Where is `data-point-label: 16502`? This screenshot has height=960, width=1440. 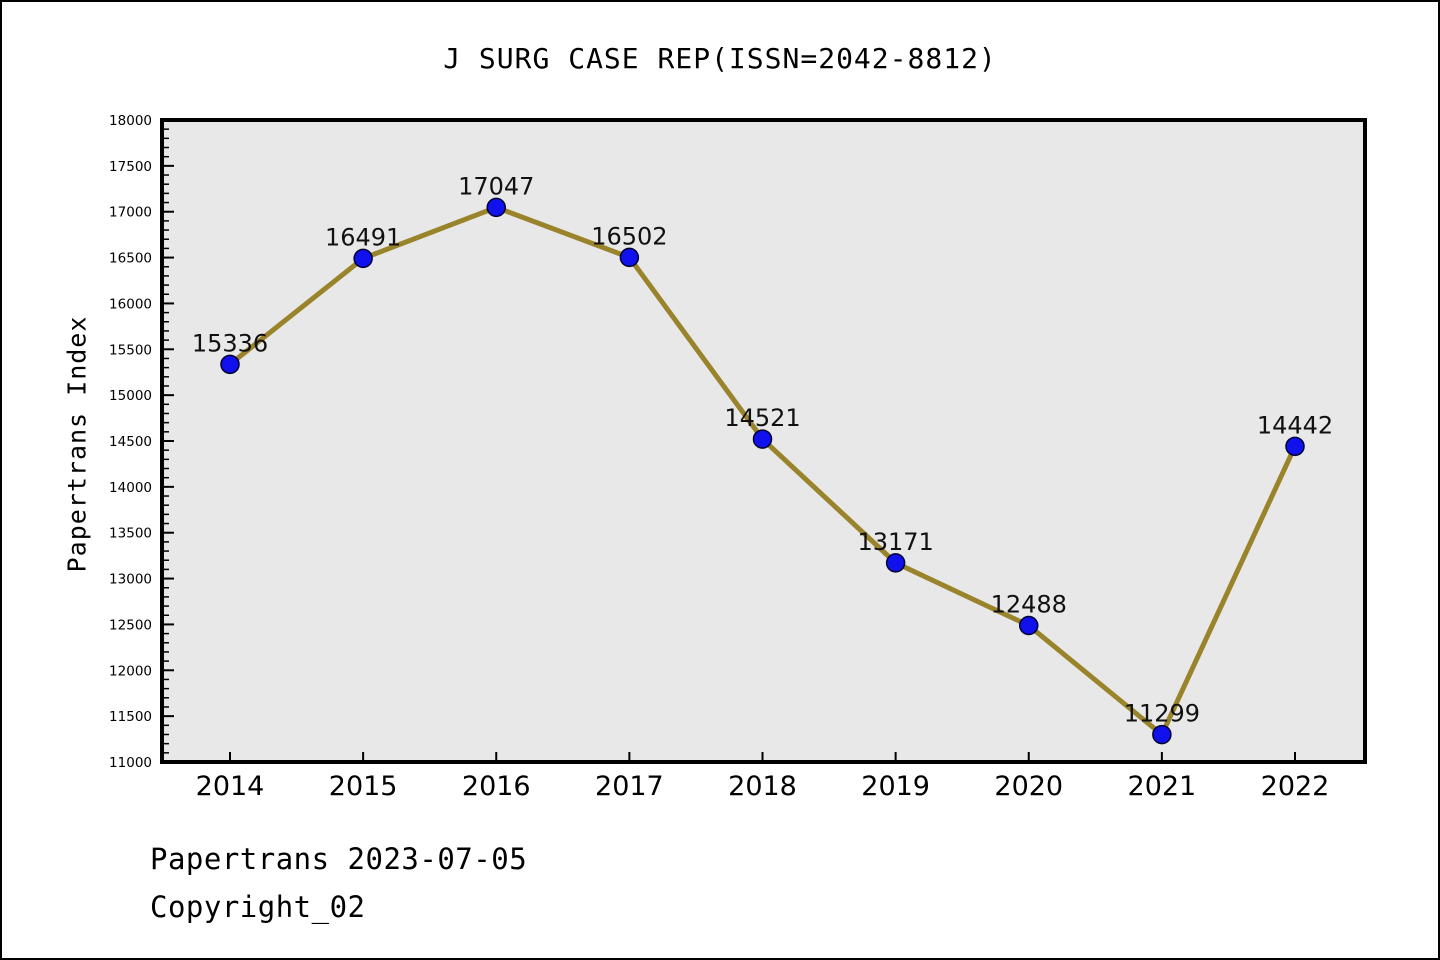
data-point-label: 16502 is located at coordinates (629, 236).